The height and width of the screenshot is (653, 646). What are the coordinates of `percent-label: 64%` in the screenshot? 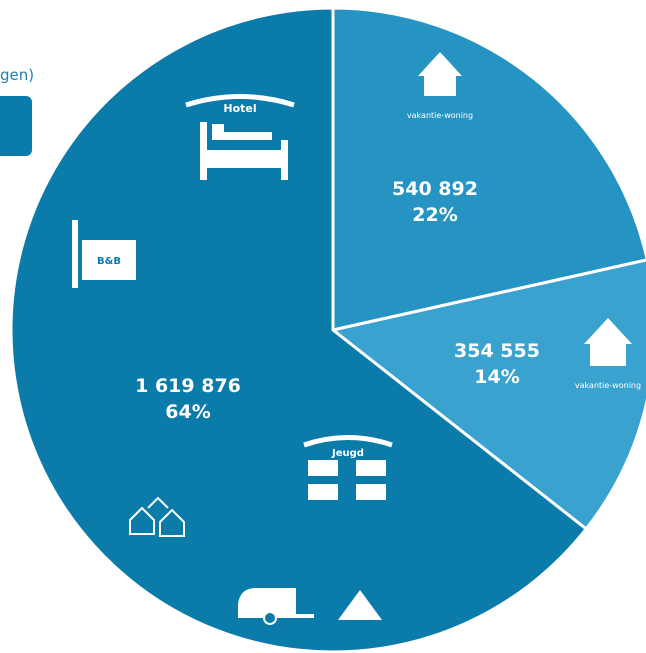 It's located at (187, 412).